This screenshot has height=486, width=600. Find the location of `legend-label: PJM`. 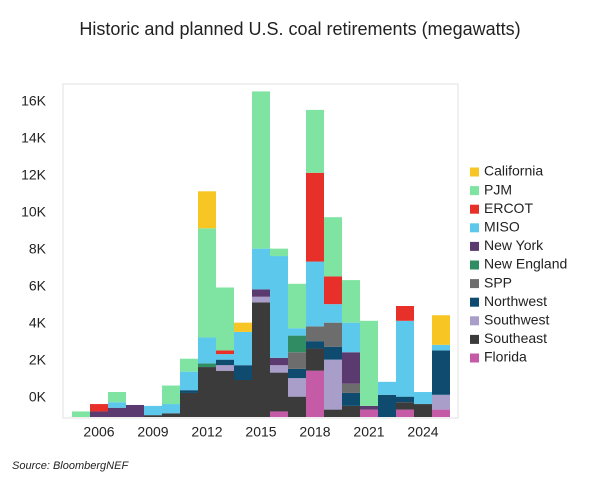

legend-label: PJM is located at coordinates (498, 189).